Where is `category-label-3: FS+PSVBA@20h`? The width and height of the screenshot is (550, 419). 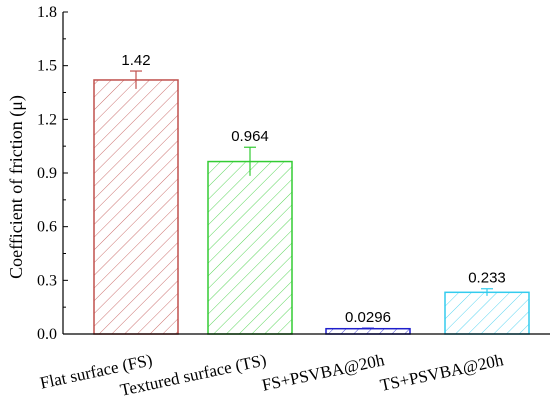 category-label-3: FS+PSVBA@20h is located at coordinates (323, 372).